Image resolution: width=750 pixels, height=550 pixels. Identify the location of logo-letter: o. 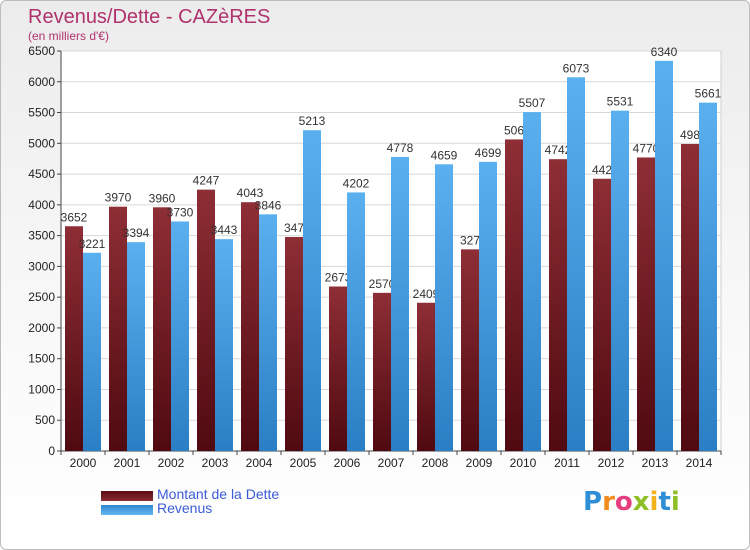
(623, 502).